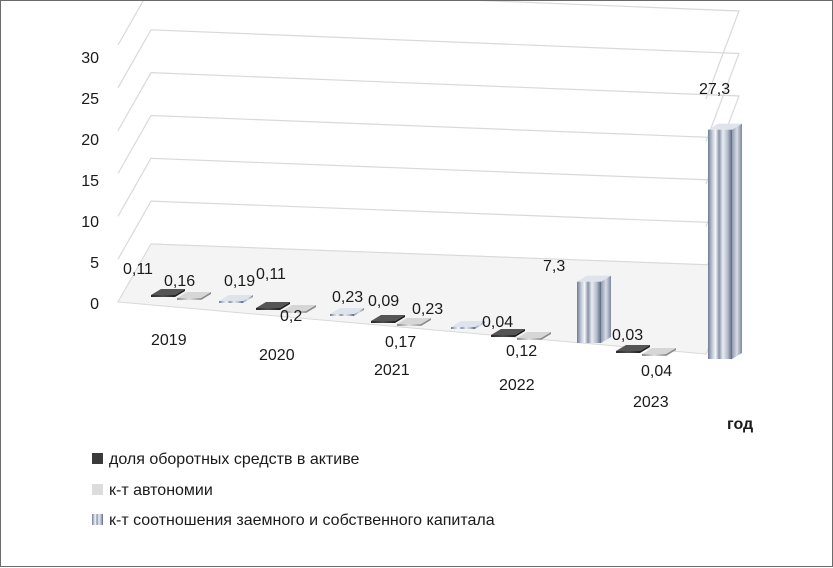  I want to click on bar-series-1-2023, so click(633, 349).